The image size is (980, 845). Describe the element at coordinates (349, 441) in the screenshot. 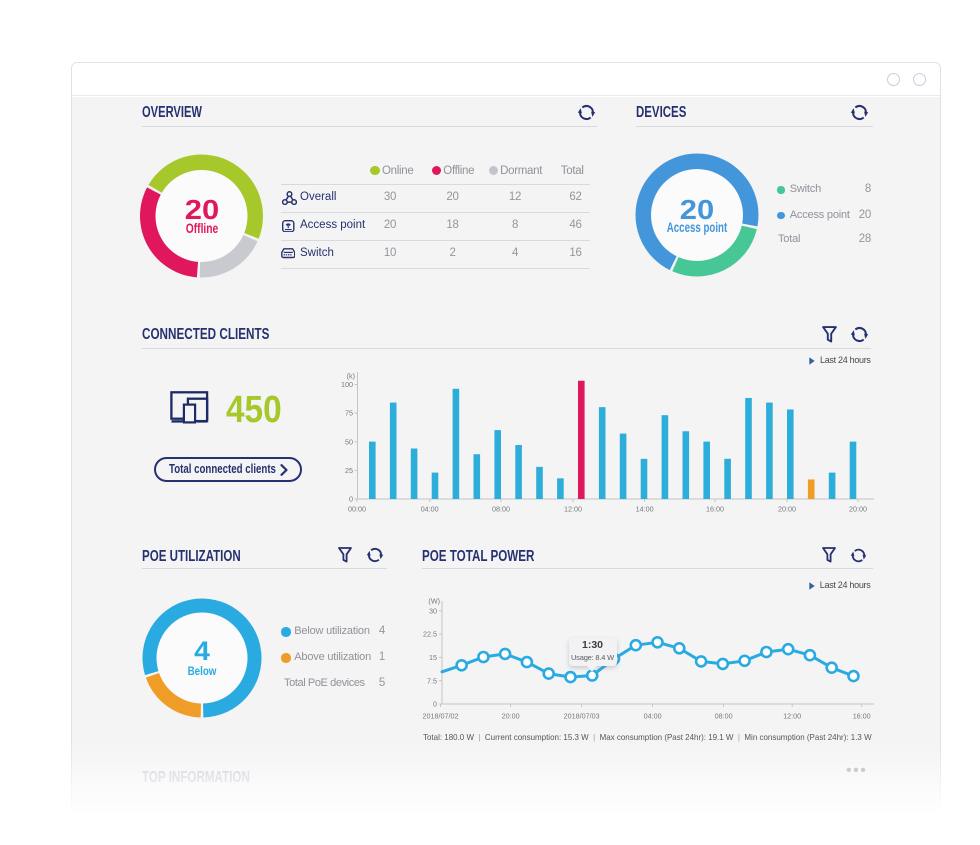

I see `svg-text: 50` at that location.